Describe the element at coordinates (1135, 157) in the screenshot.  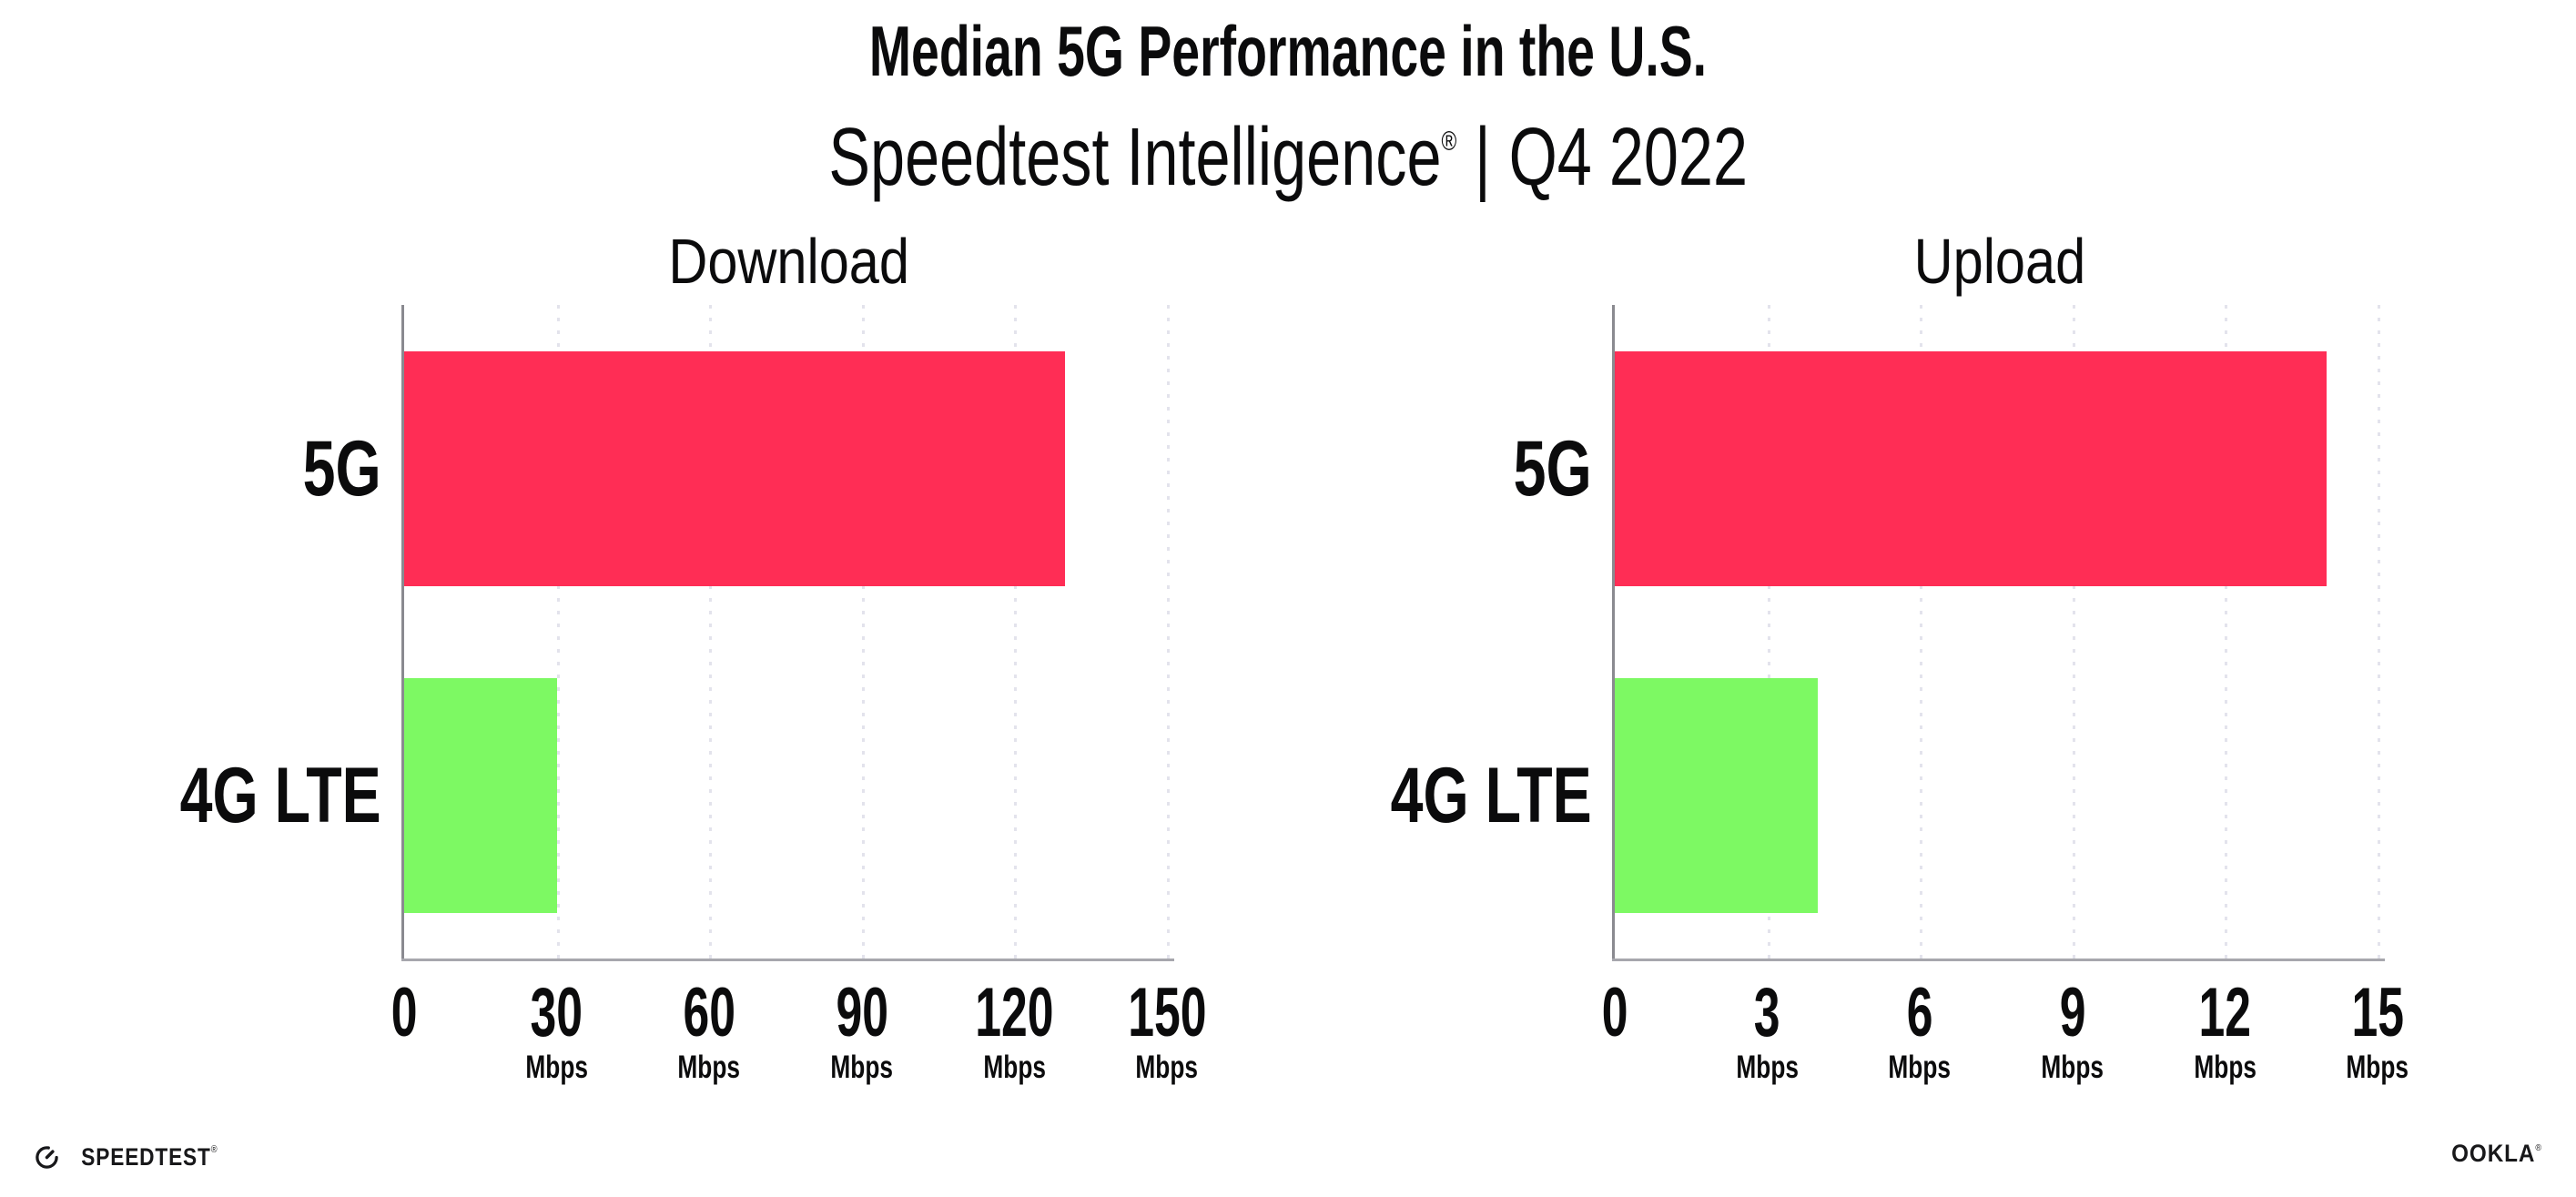
I see `subtitle-brand: Speedtest Intelligence` at that location.